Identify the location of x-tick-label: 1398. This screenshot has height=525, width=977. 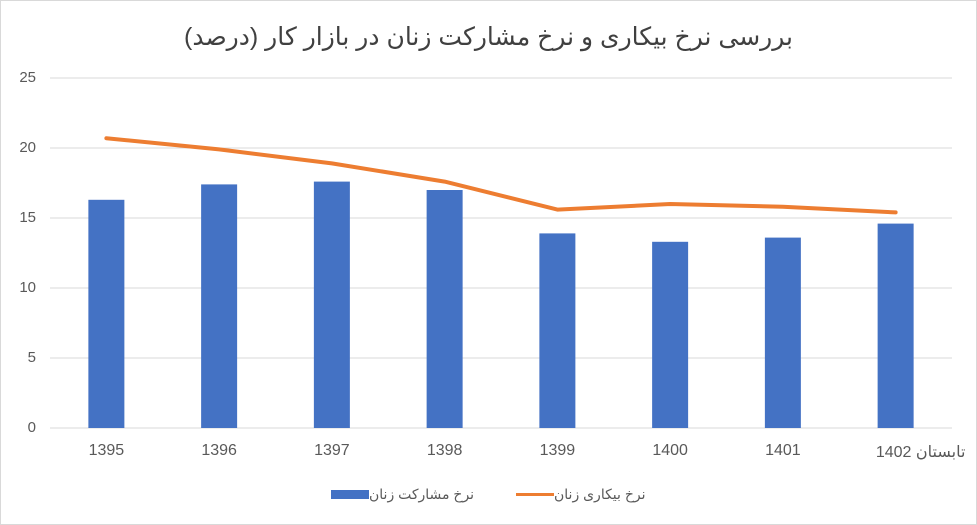
(444, 450).